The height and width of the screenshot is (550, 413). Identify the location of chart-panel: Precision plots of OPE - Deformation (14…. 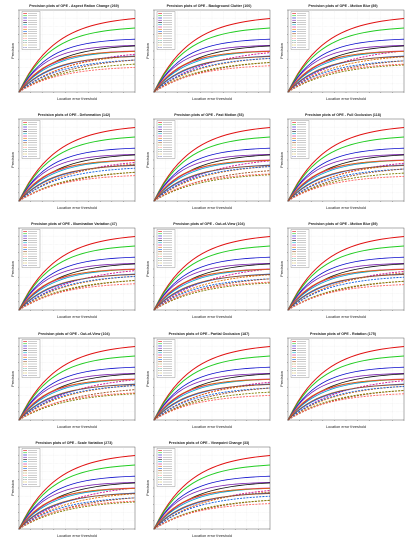
(74, 166).